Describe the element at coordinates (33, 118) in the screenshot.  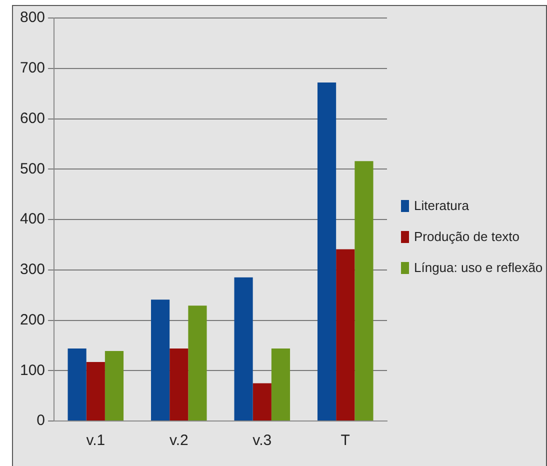
I see `y-tick-label: 600` at that location.